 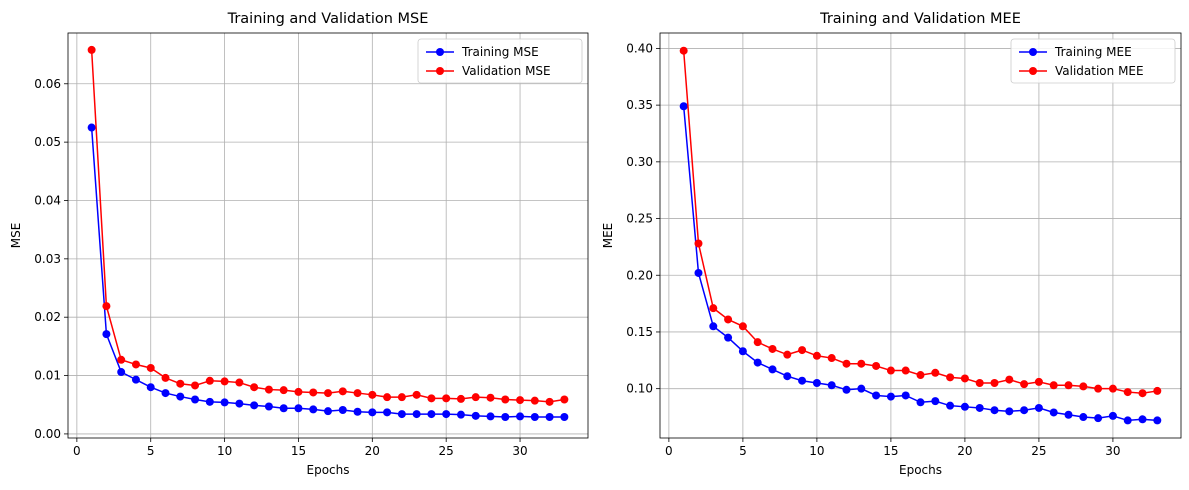 What do you see at coordinates (500, 52) in the screenshot?
I see `legend-label: Training MSE` at bounding box center [500, 52].